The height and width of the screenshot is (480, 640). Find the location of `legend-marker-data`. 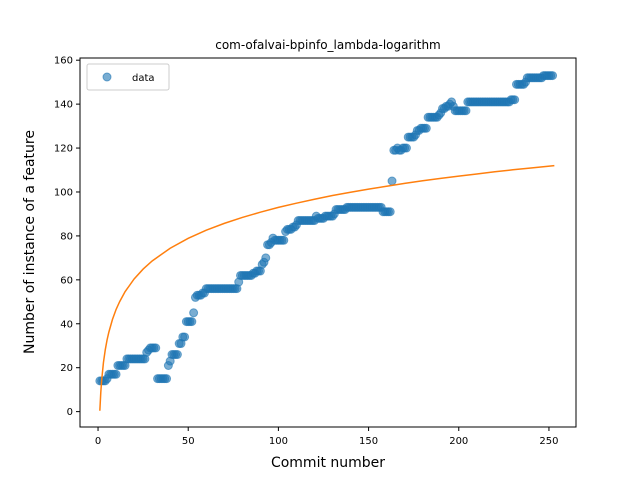

legend-marker-data is located at coordinates (107, 77).